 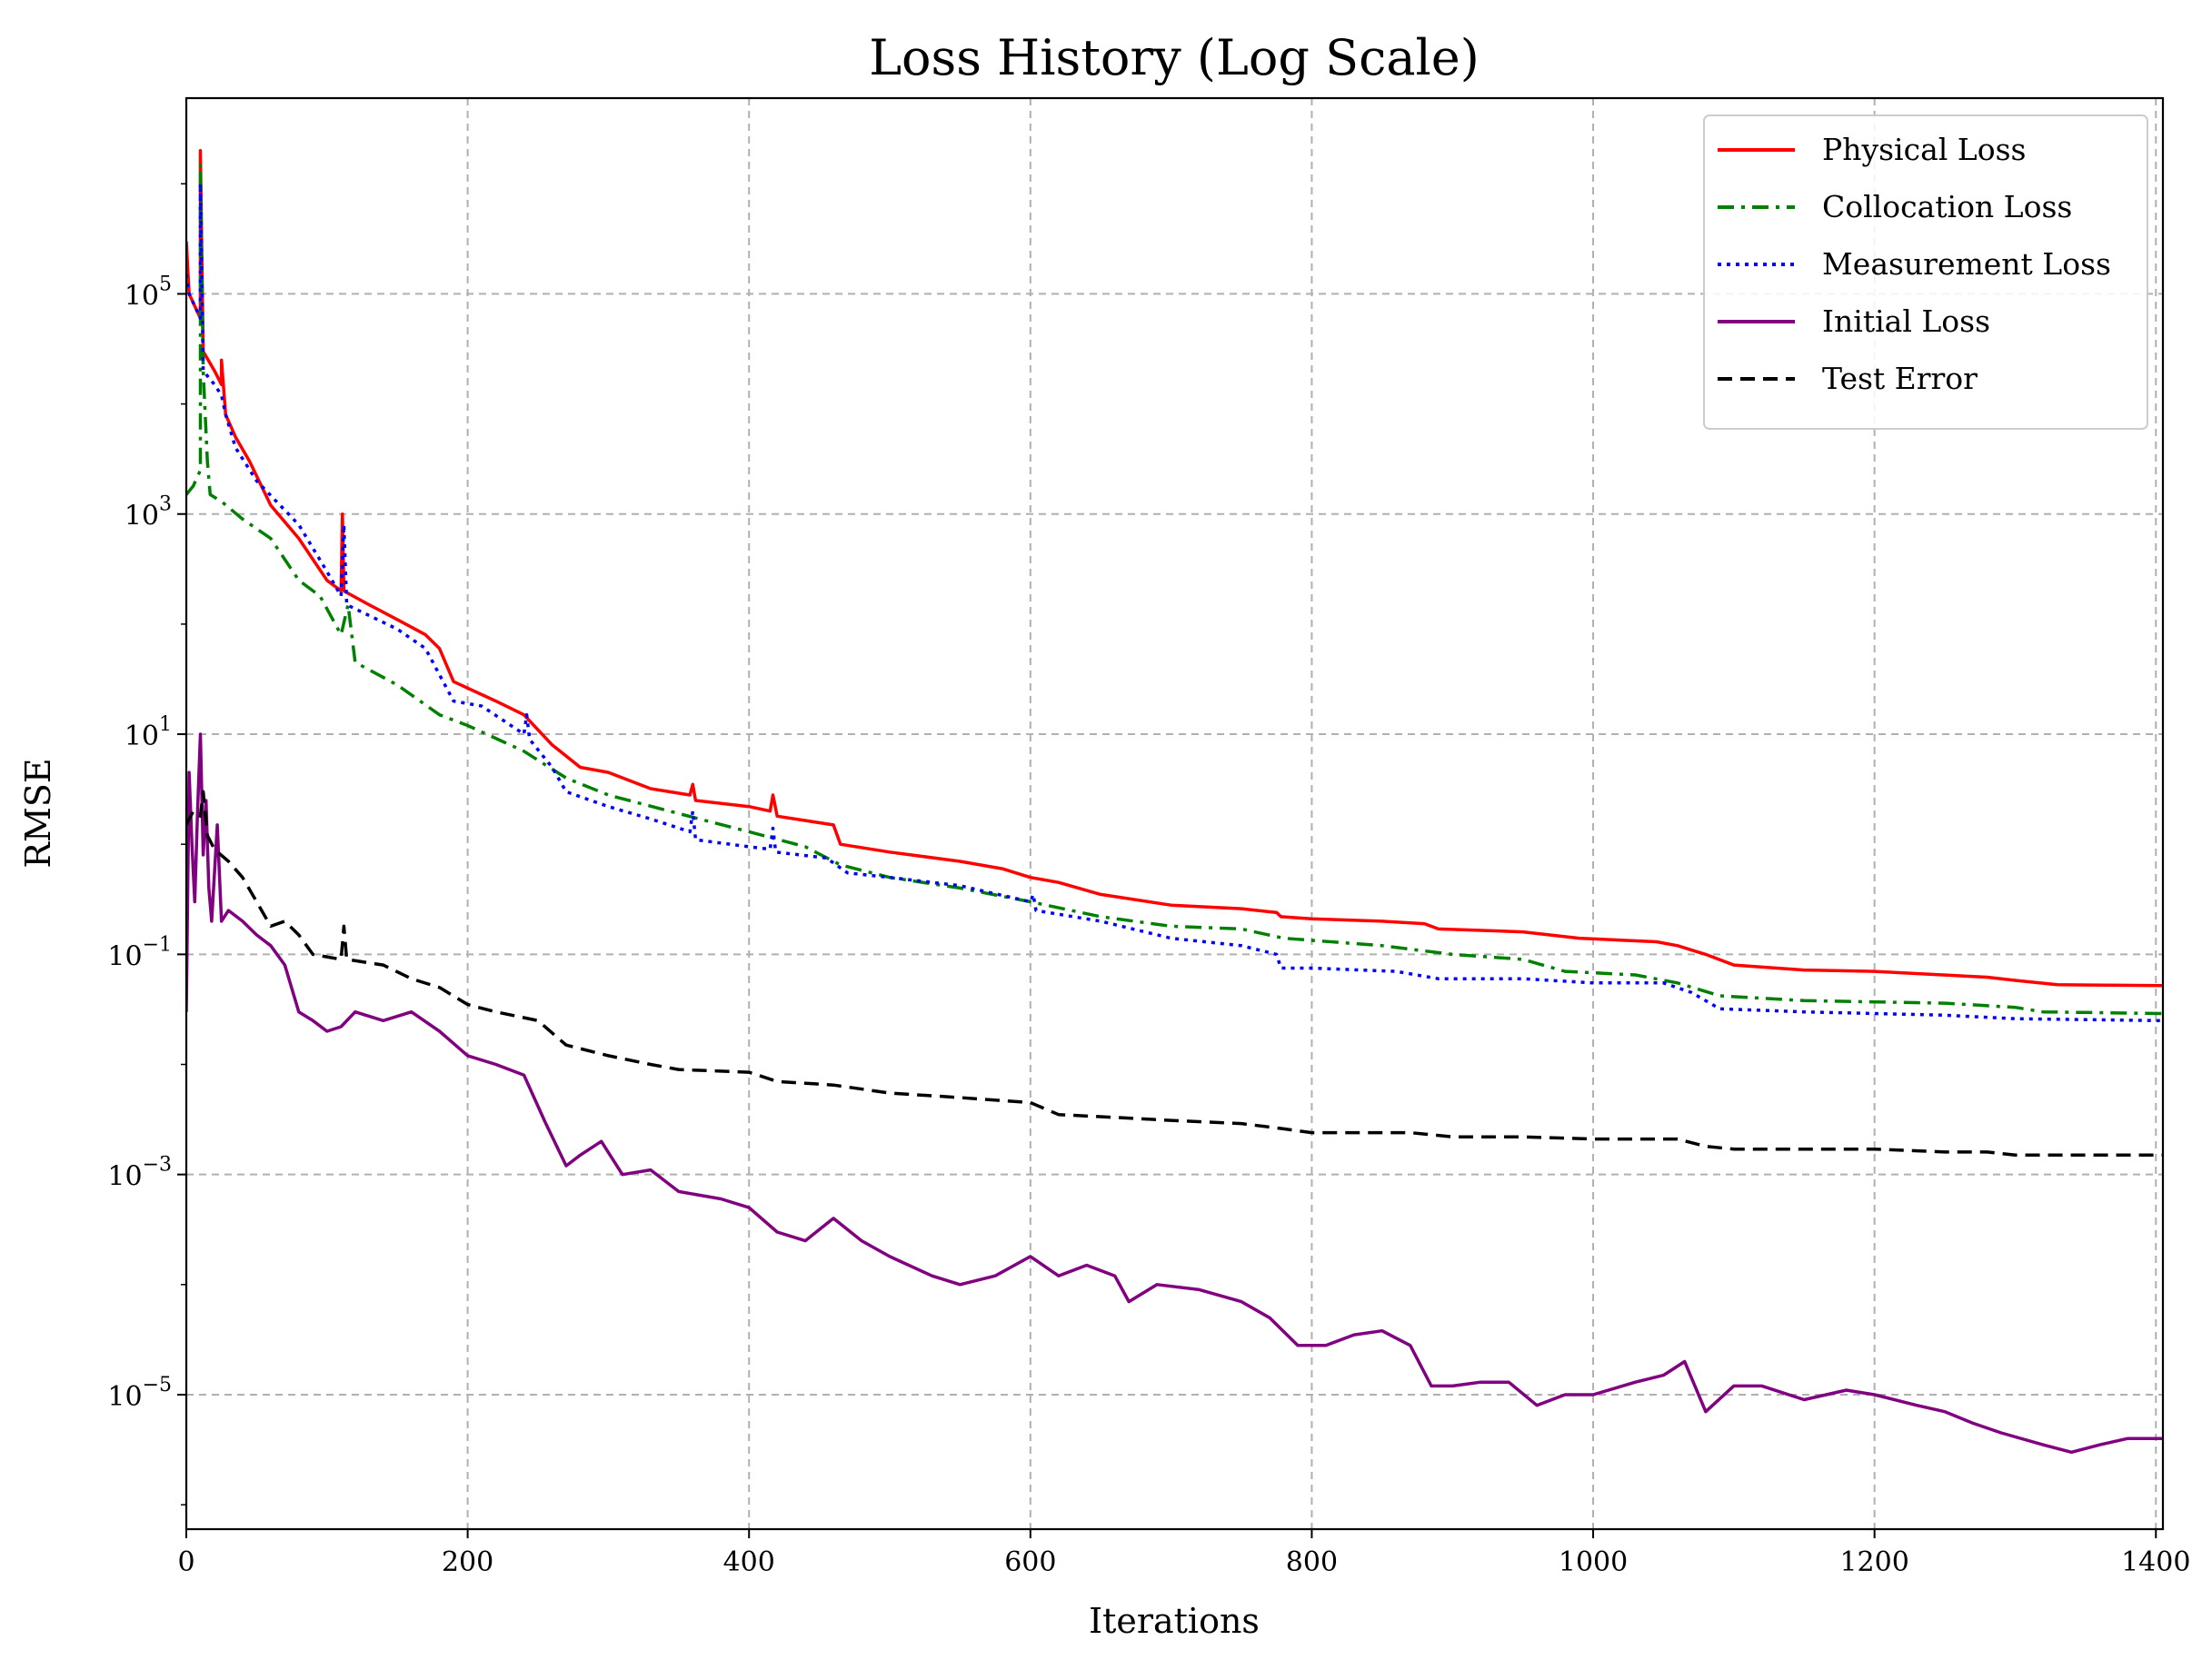 What do you see at coordinates (1947, 206) in the screenshot?
I see `legend-label: Collocation Loss` at bounding box center [1947, 206].